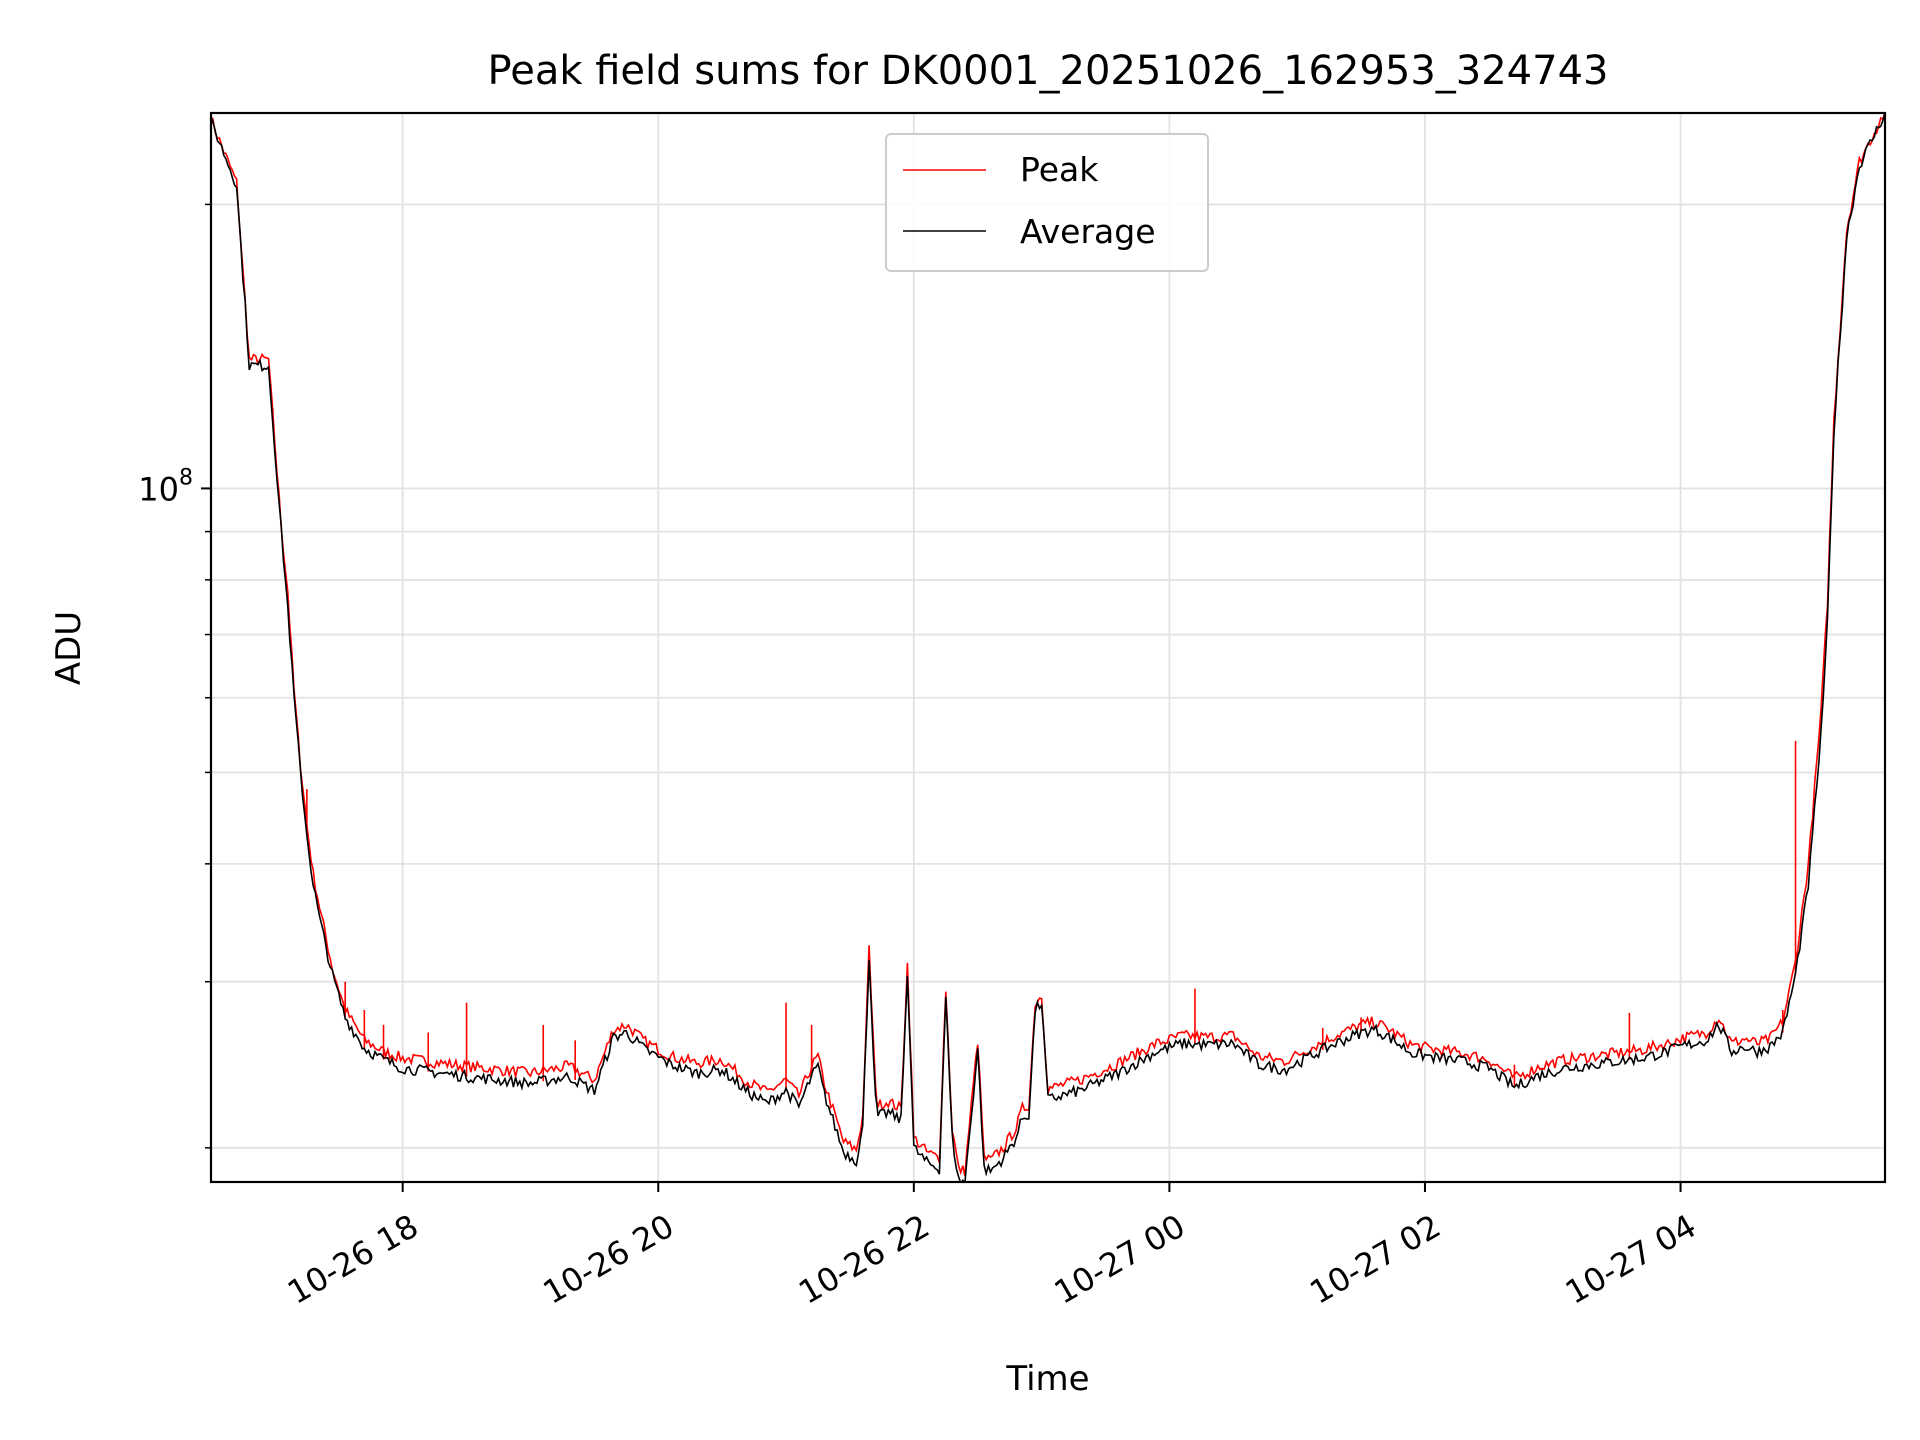 The height and width of the screenshot is (1440, 1920). I want to click on x-axis-label: Time, so click(1047, 1379).